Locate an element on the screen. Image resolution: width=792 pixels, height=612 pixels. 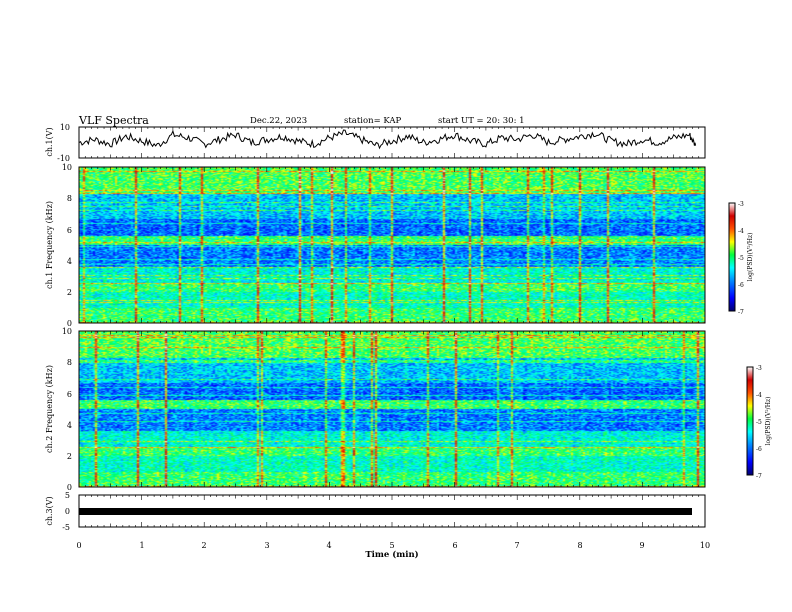
ch3-waveform-panel: 5 0 -5 ch.3(V) is located at coordinates (375, 511).